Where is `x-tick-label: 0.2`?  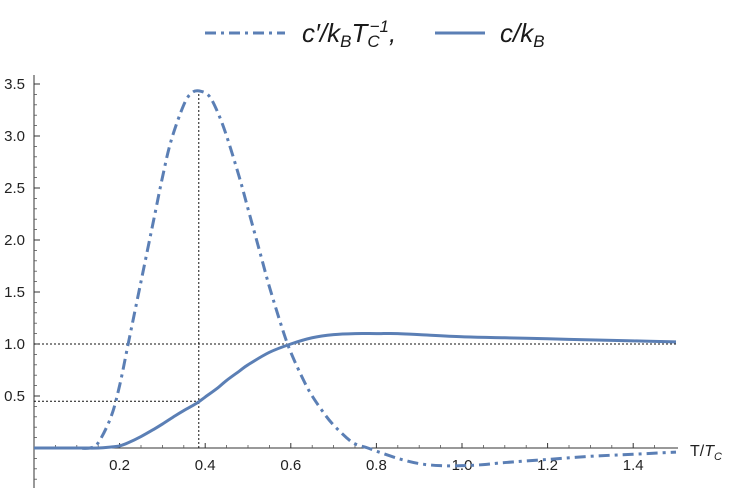
x-tick-label: 0.2 is located at coordinates (119, 465).